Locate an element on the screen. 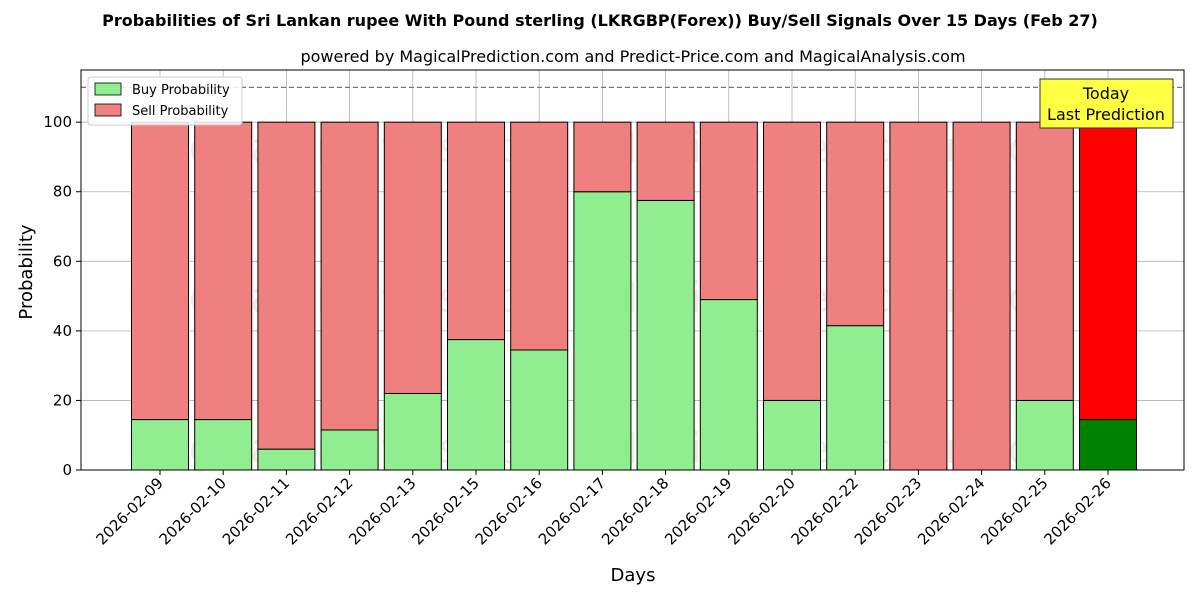 The height and width of the screenshot is (600, 1200). x-tick-label: 2026-02-26 is located at coordinates (1077, 511).